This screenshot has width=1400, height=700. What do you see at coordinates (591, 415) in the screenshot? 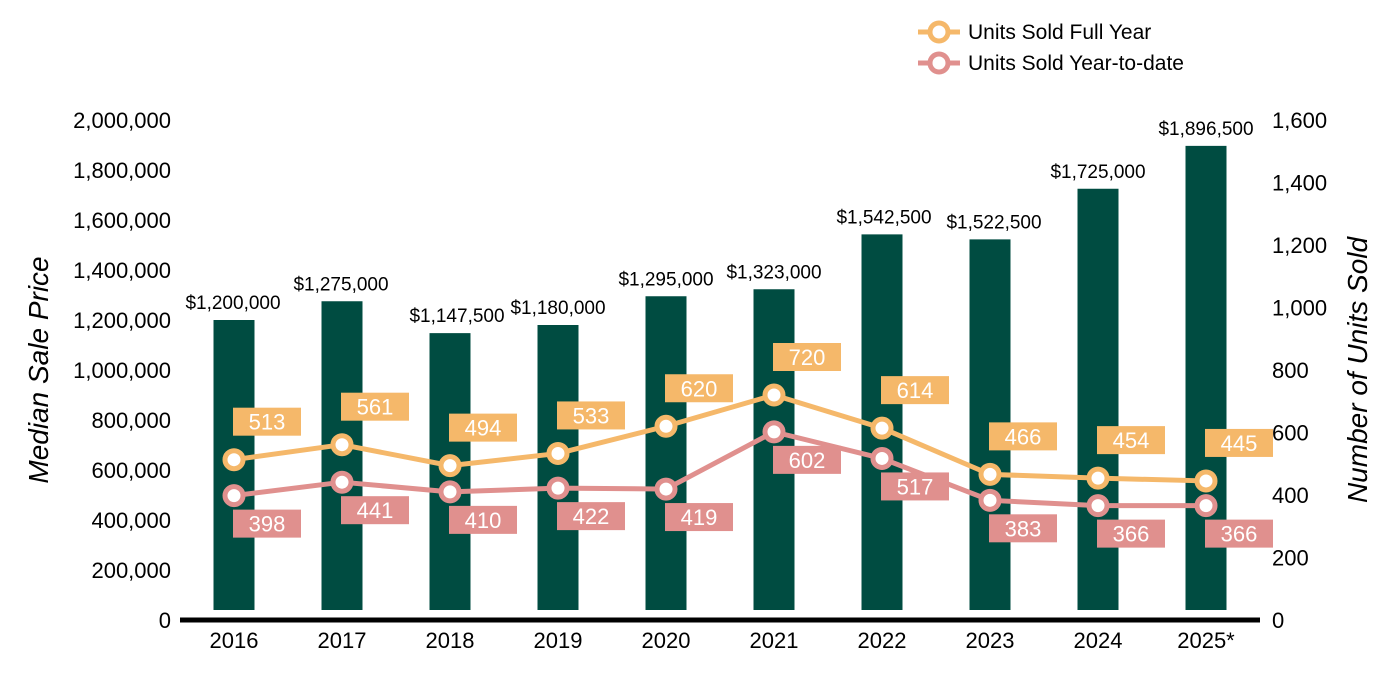
I see `data-label: 533` at bounding box center [591, 415].